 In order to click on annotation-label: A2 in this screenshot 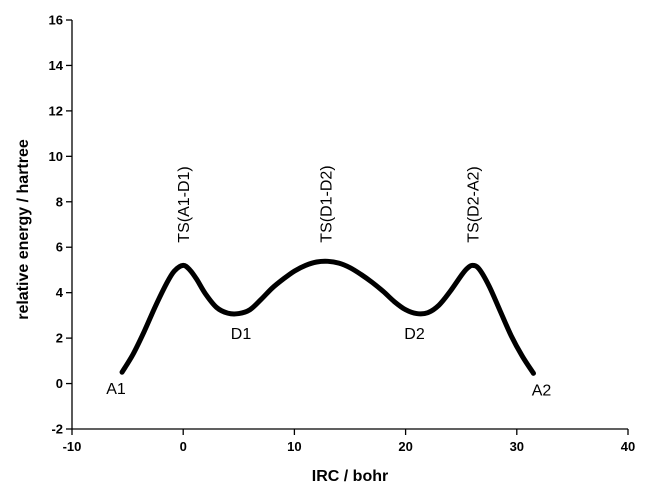, I will do `click(542, 390)`.